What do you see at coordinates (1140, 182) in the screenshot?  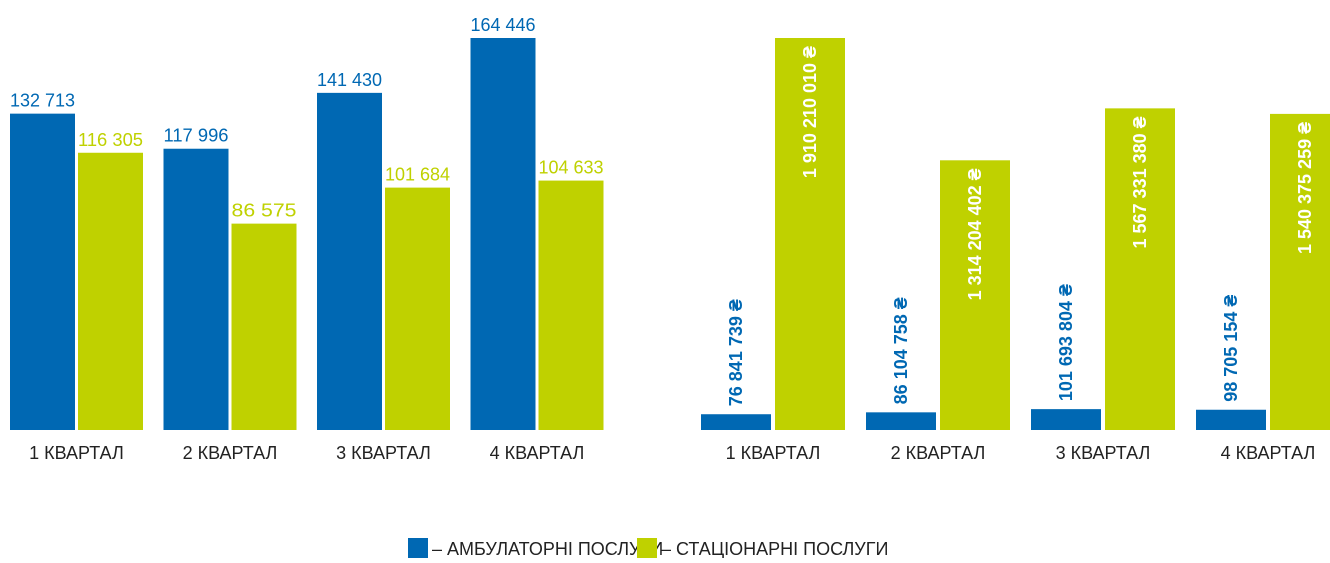 I see `value-label: 1 567 331 380 ₴` at bounding box center [1140, 182].